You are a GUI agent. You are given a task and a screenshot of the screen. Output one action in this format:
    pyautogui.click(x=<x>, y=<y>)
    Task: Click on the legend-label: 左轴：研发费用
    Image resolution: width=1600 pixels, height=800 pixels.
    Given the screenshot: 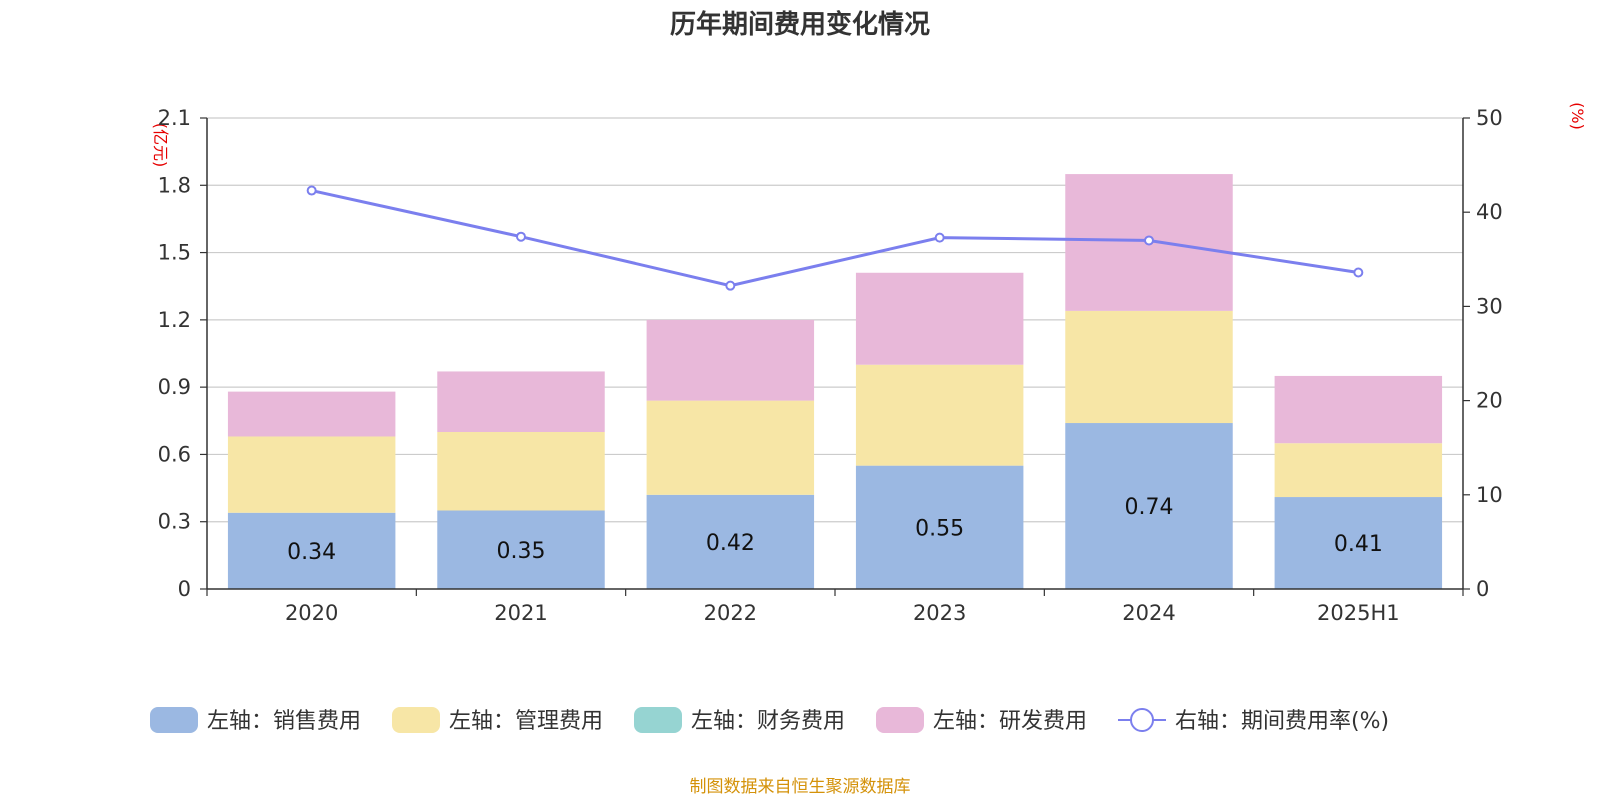 What is the action you would take?
    pyautogui.click(x=1010, y=721)
    